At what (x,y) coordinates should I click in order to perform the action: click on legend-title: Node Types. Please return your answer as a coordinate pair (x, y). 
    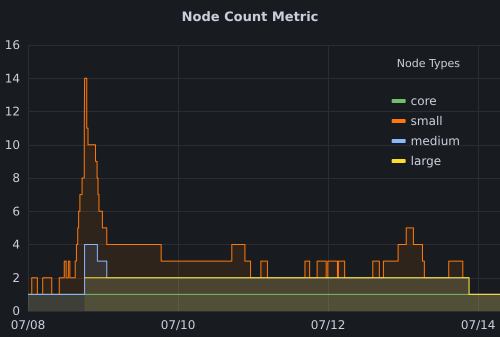
    Looking at the image, I should click on (428, 63).